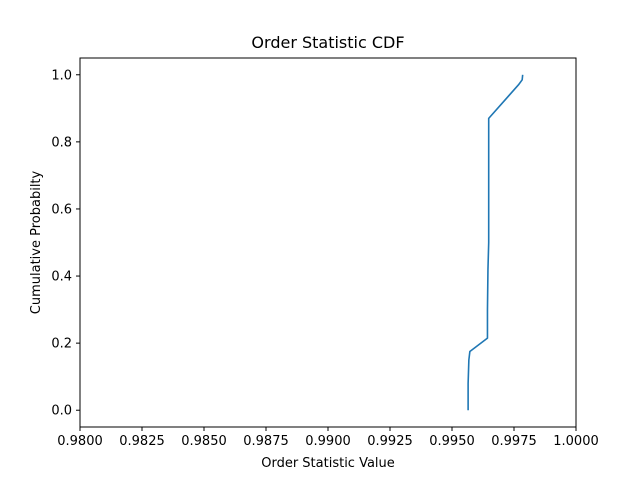 The image size is (640, 480). Describe the element at coordinates (61, 209) in the screenshot. I see `y-tick-label: 0.6` at that location.